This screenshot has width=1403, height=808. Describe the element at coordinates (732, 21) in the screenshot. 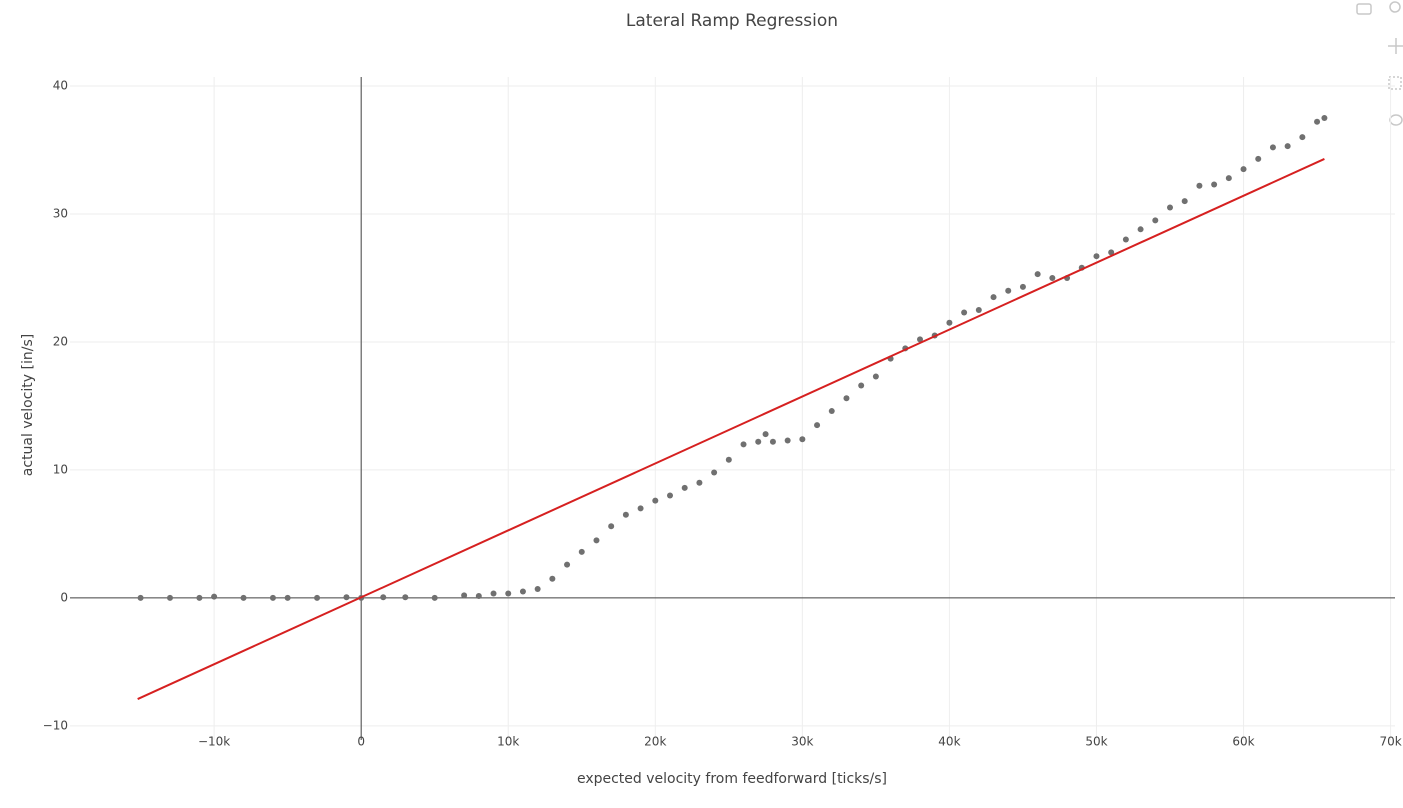

I see `chart-title: Lateral Ramp Regression` at that location.